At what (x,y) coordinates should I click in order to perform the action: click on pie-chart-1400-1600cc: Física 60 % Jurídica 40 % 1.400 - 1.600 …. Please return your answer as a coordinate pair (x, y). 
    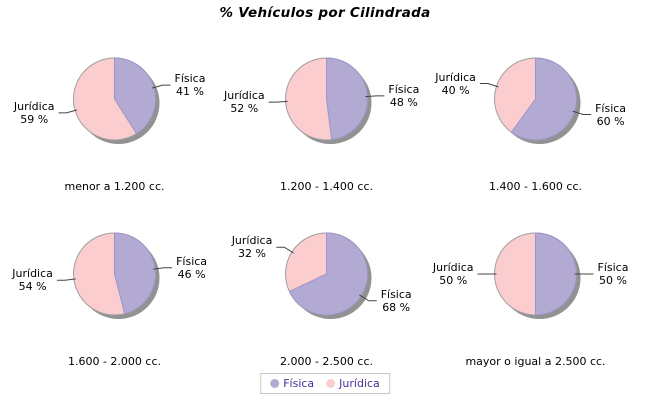
    Looking at the image, I should click on (535, 126).